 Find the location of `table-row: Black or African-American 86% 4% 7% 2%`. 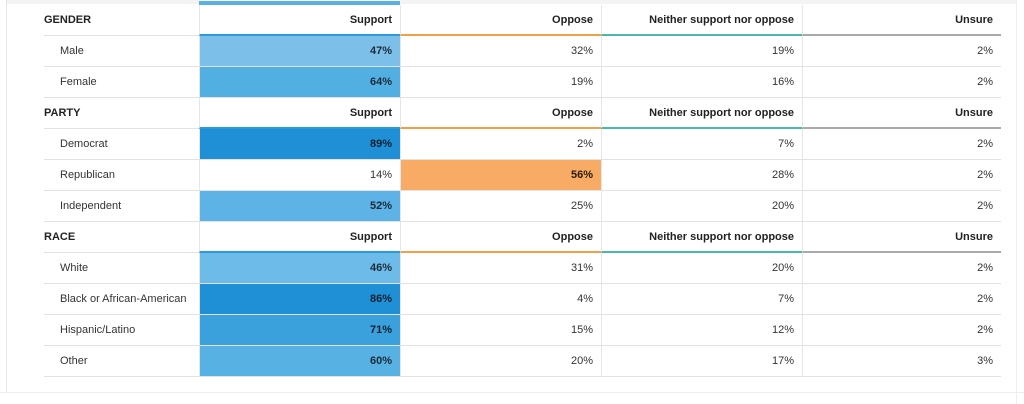

table-row: Black or African-American 86% 4% 7% 2% is located at coordinates (522, 299).